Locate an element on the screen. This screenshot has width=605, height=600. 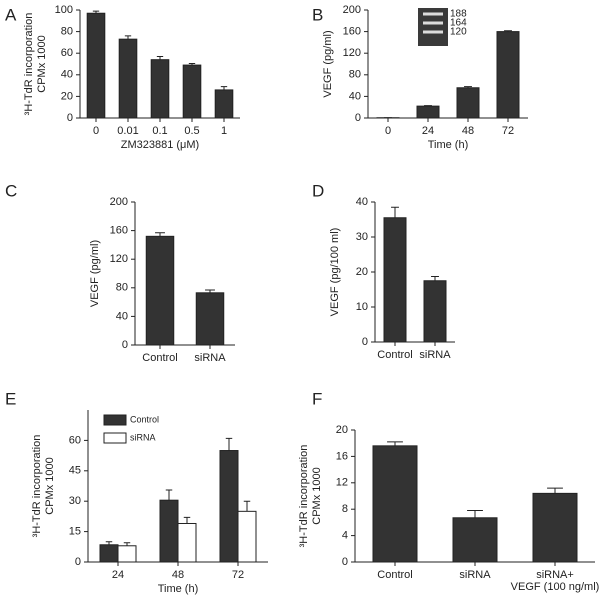
y-tick-label: 4 is located at coordinates (345, 536).